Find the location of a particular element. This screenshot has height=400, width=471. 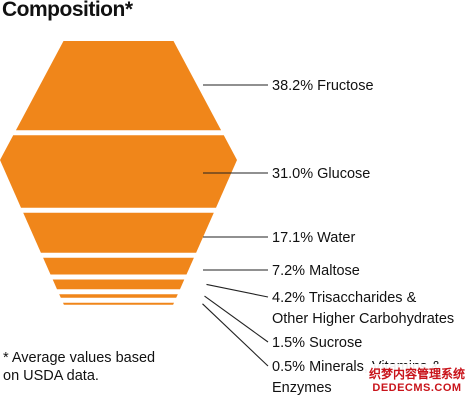

chart-title: Composition* is located at coordinates (67, 10).